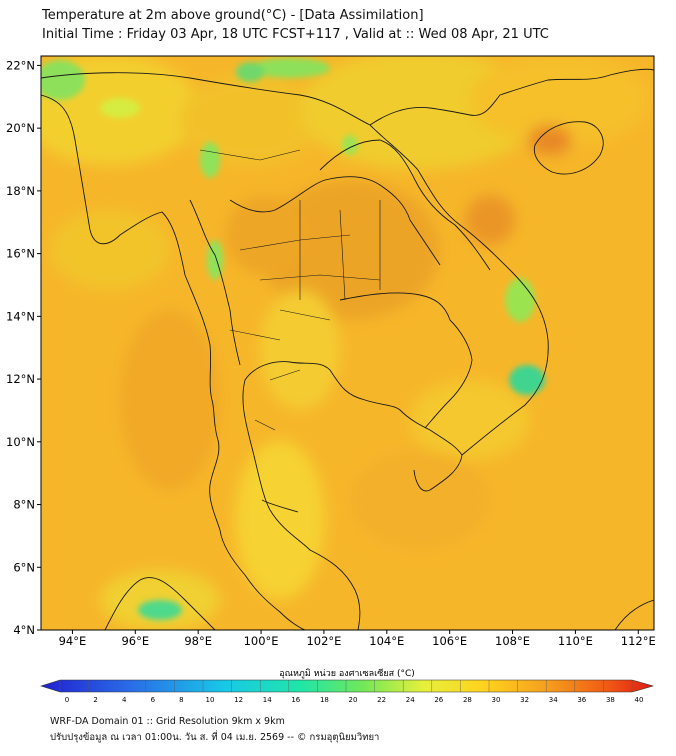 The image size is (676, 756). What do you see at coordinates (467, 700) in the screenshot?
I see `colorbar-tick-label: 28` at bounding box center [467, 700].